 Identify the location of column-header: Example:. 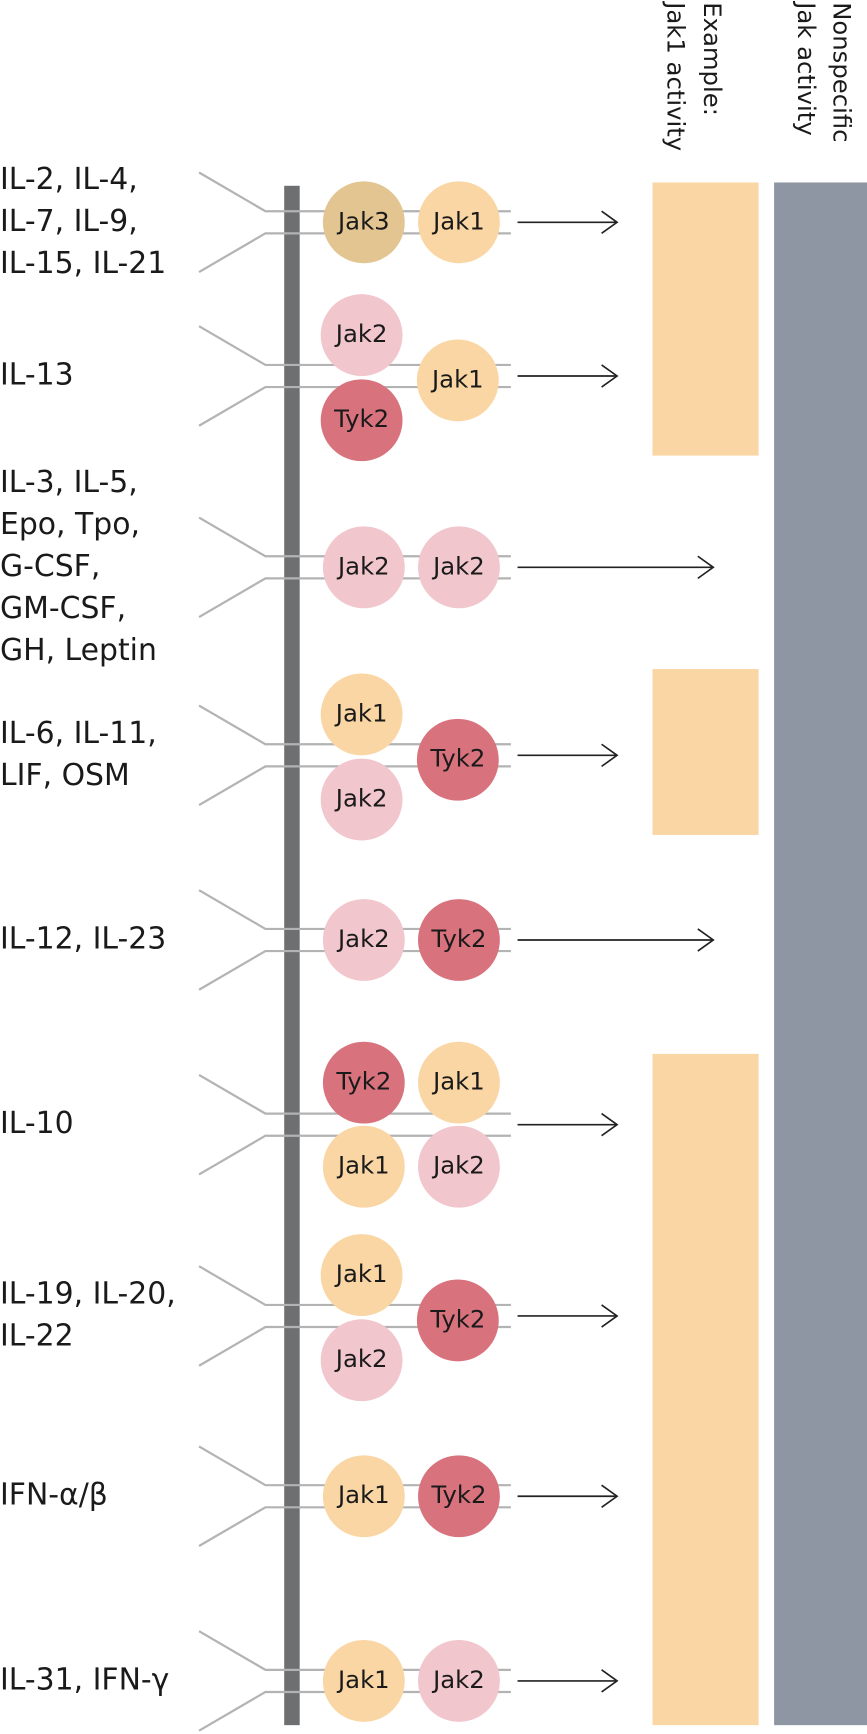
(712, 59).